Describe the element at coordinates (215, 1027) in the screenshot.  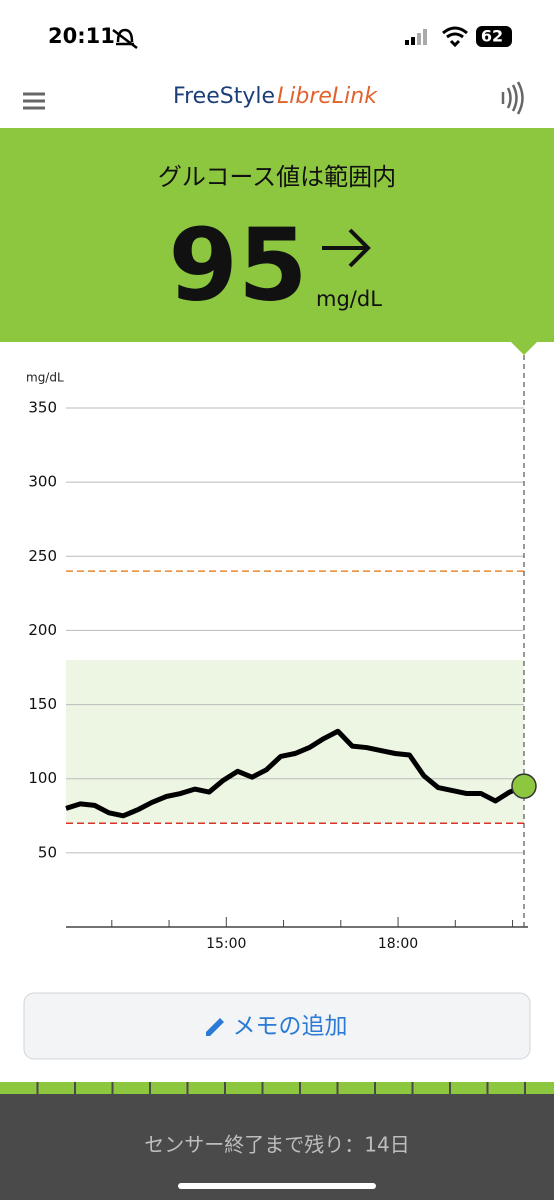
I see `pencil-icon` at that location.